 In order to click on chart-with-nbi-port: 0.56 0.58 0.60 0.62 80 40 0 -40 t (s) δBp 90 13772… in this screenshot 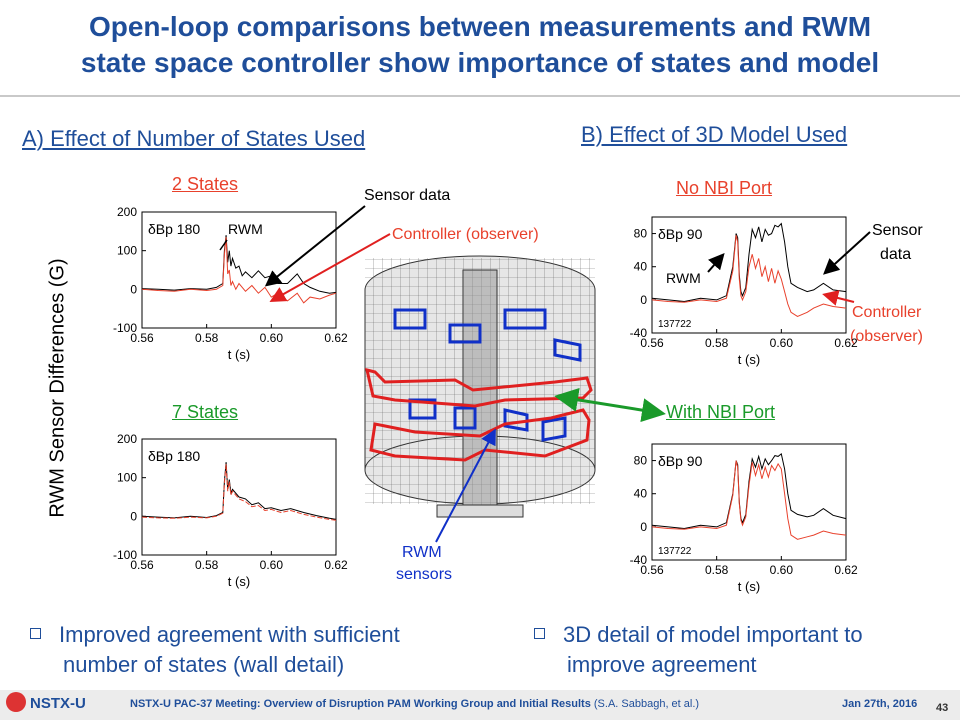, I will do `click(744, 518)`.